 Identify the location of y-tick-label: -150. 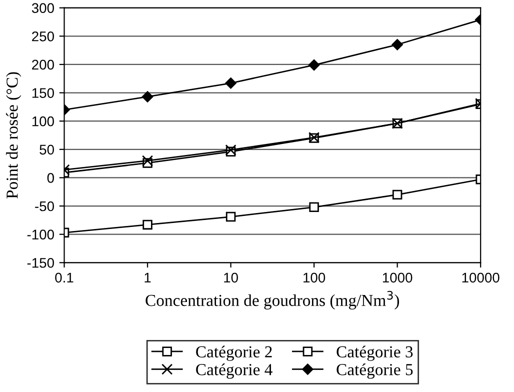
(40, 263).